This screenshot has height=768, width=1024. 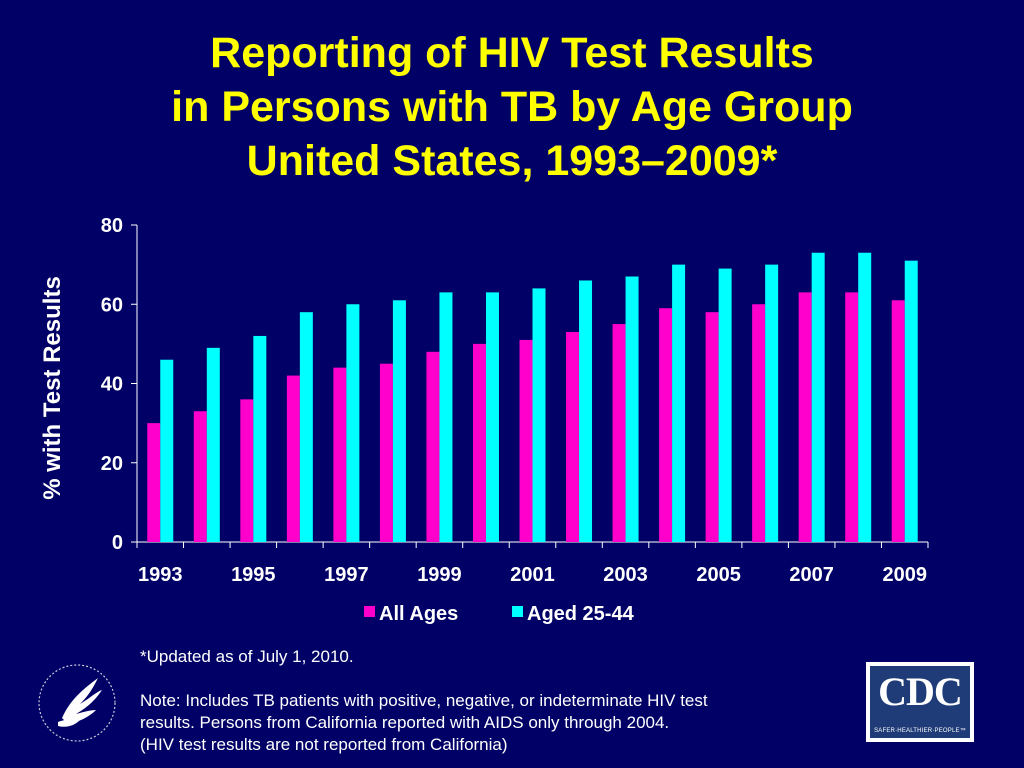 What do you see at coordinates (479, 442) in the screenshot?
I see `bar-all-ages-2000` at bounding box center [479, 442].